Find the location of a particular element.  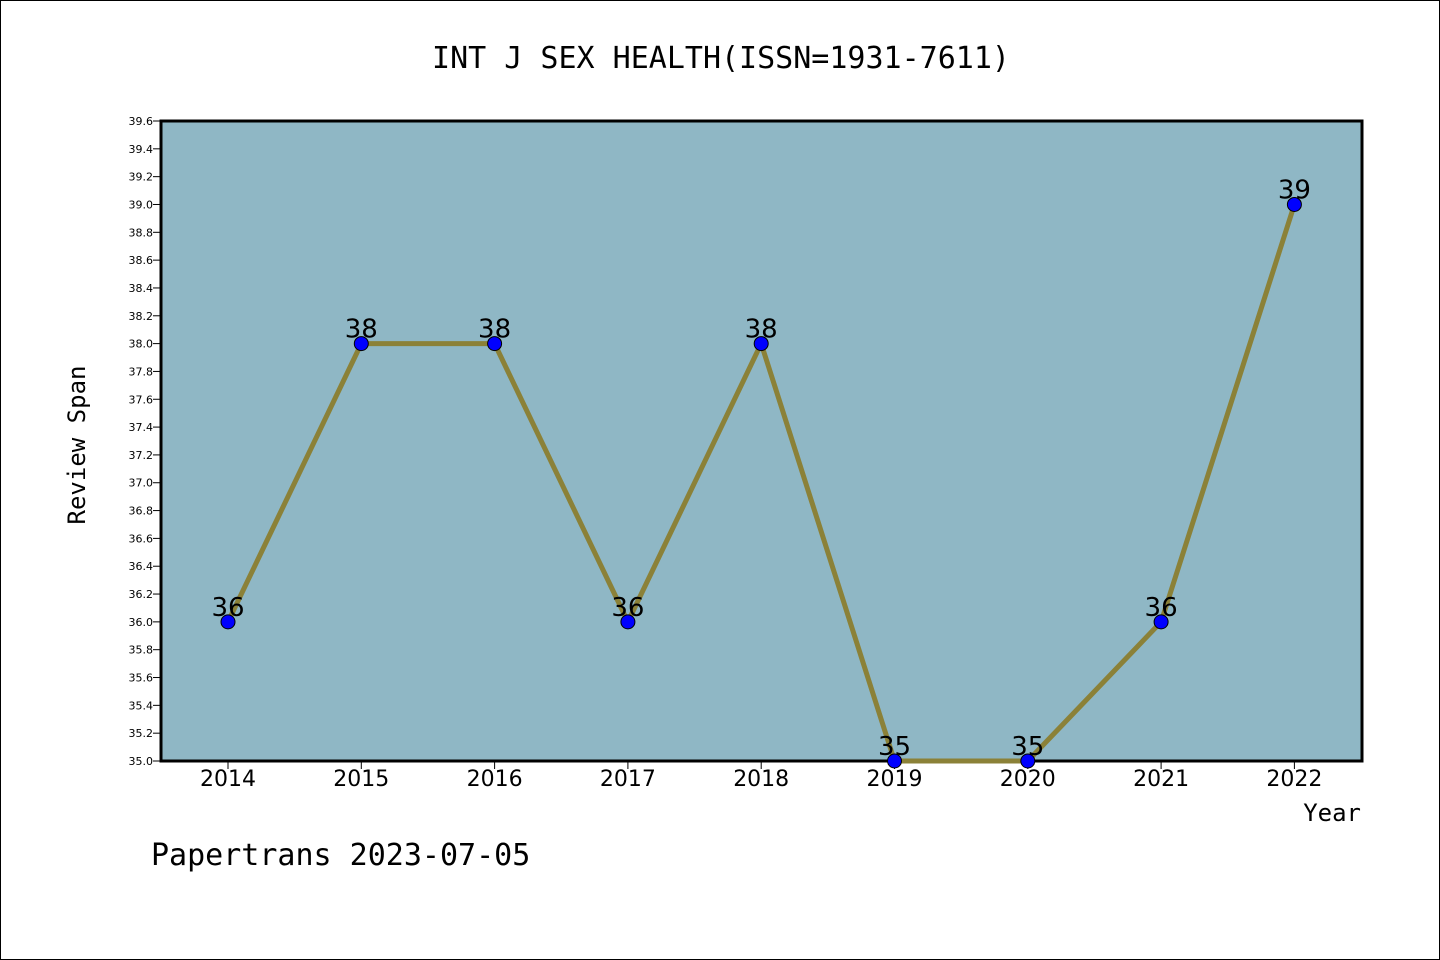

y-tick-label: 35.8 is located at coordinates (141, 650).